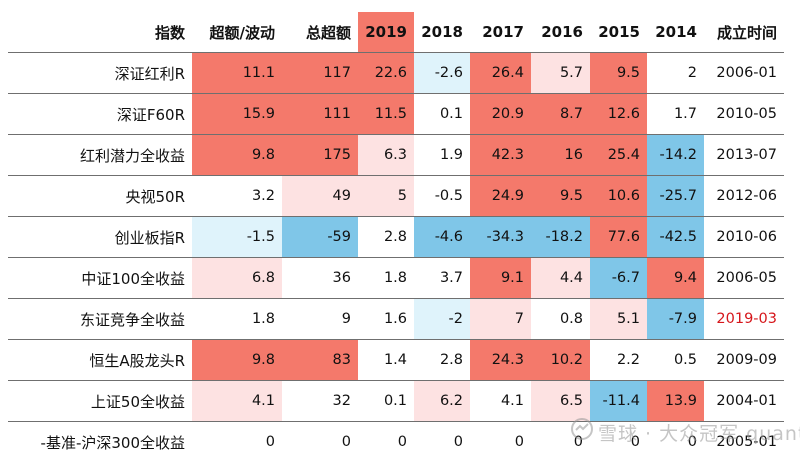 This screenshot has height=462, width=800. What do you see at coordinates (237, 114) in the screenshot?
I see `cell-excess-vol: 15.9` at bounding box center [237, 114].